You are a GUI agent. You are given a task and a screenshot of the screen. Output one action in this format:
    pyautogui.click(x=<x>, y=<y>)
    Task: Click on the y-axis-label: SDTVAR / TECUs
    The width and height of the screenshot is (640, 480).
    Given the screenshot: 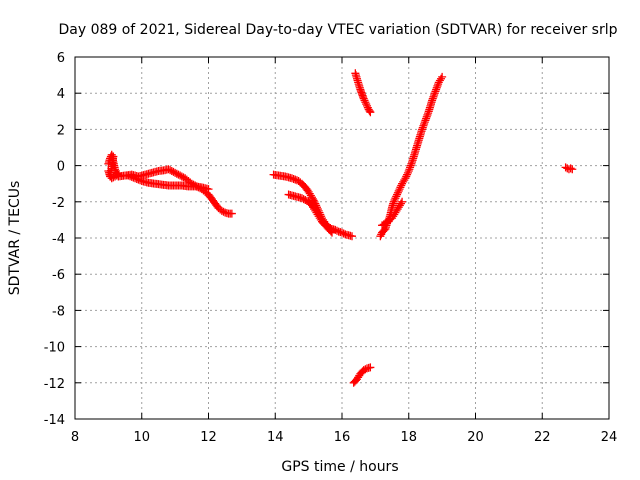 What is the action you would take?
    pyautogui.click(x=15, y=238)
    